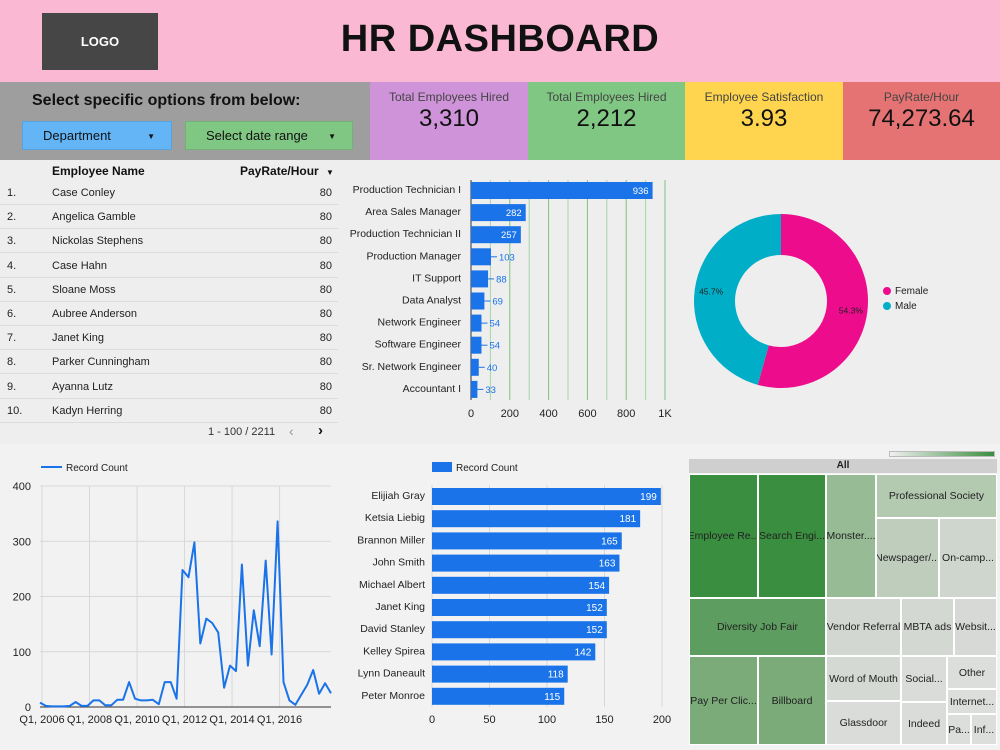 The height and width of the screenshot is (750, 1000). What do you see at coordinates (596, 586) in the screenshot?
I see `data-label: 154` at bounding box center [596, 586].